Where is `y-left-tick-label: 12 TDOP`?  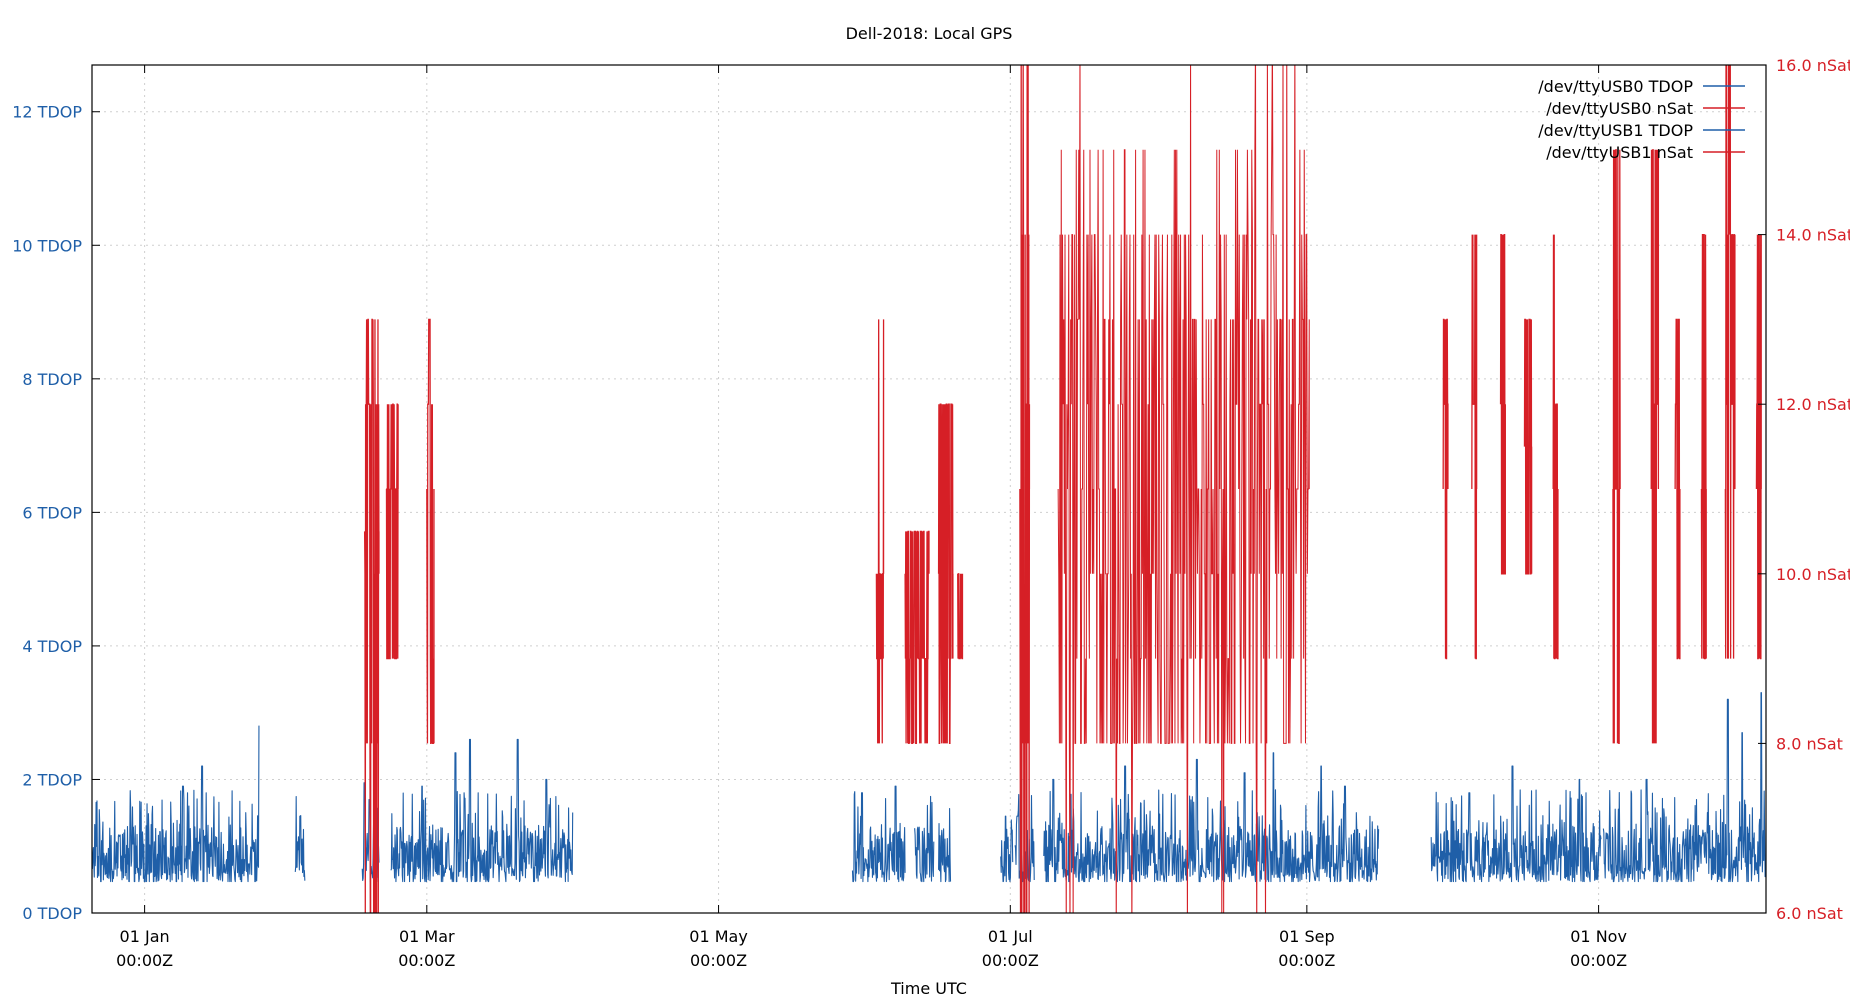
y-left-tick-label: 12 TDOP is located at coordinates (47, 112).